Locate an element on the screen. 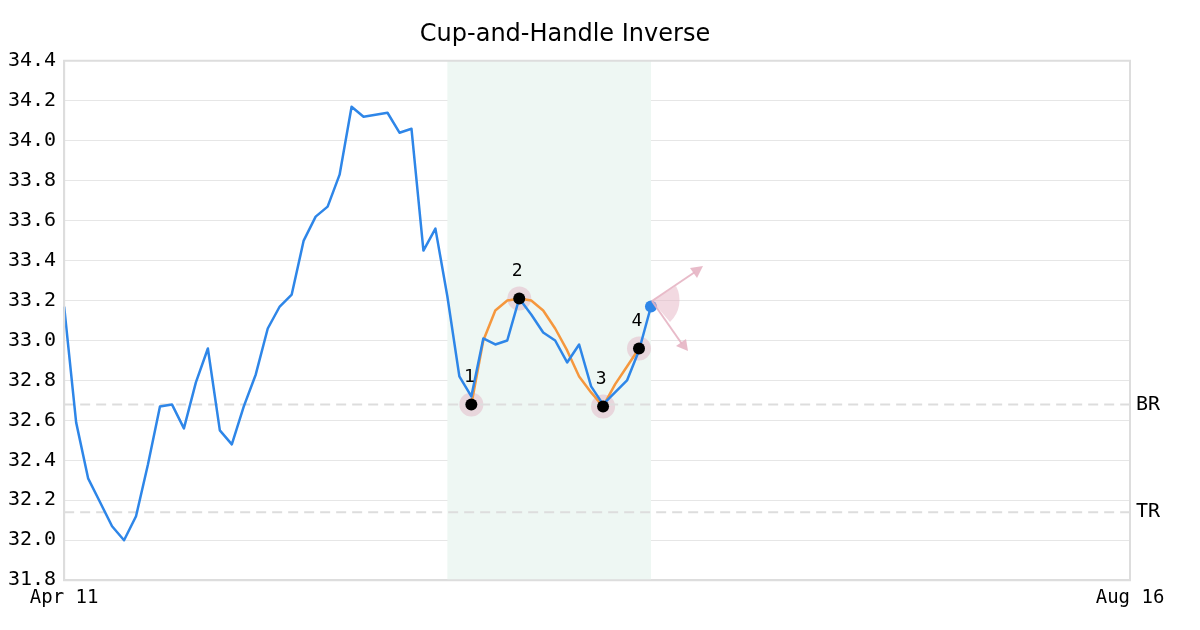  y-tick-label: 33.4 is located at coordinates (32, 258).